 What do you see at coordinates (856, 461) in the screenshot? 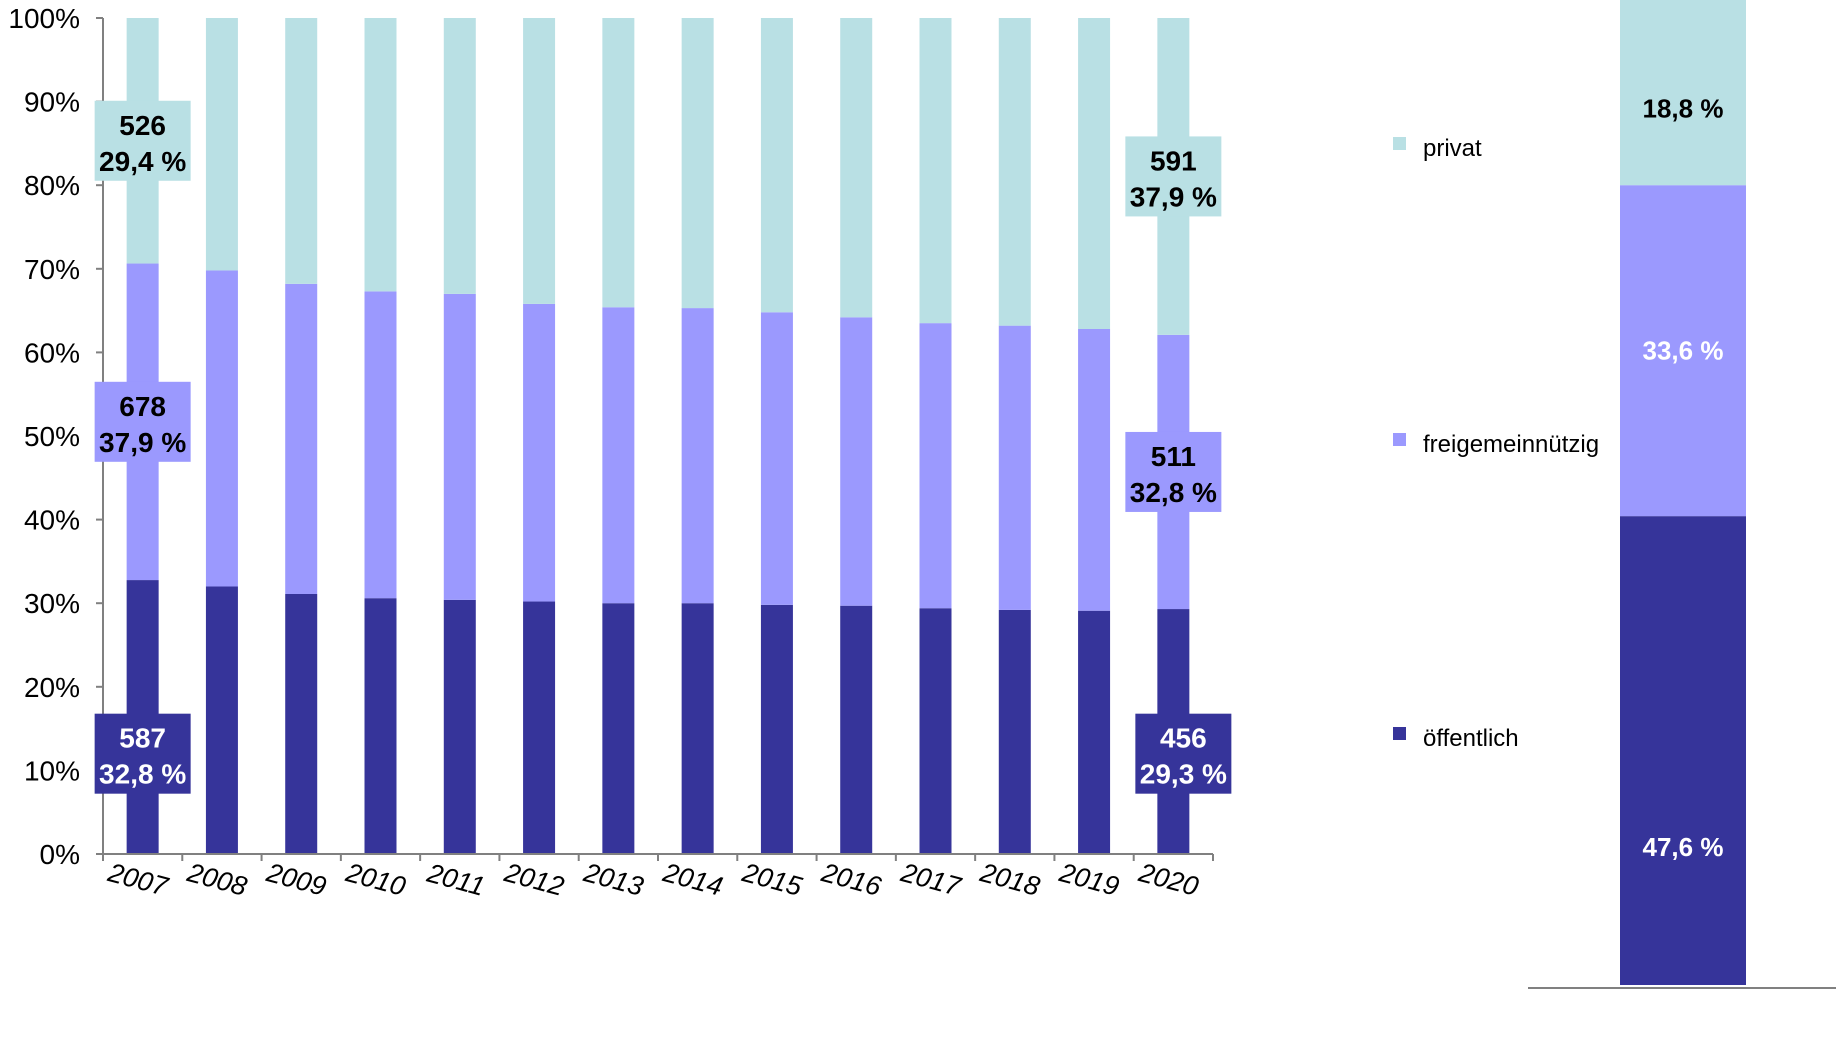
I see `bar-freigemeinnuetzig-2016` at bounding box center [856, 461].